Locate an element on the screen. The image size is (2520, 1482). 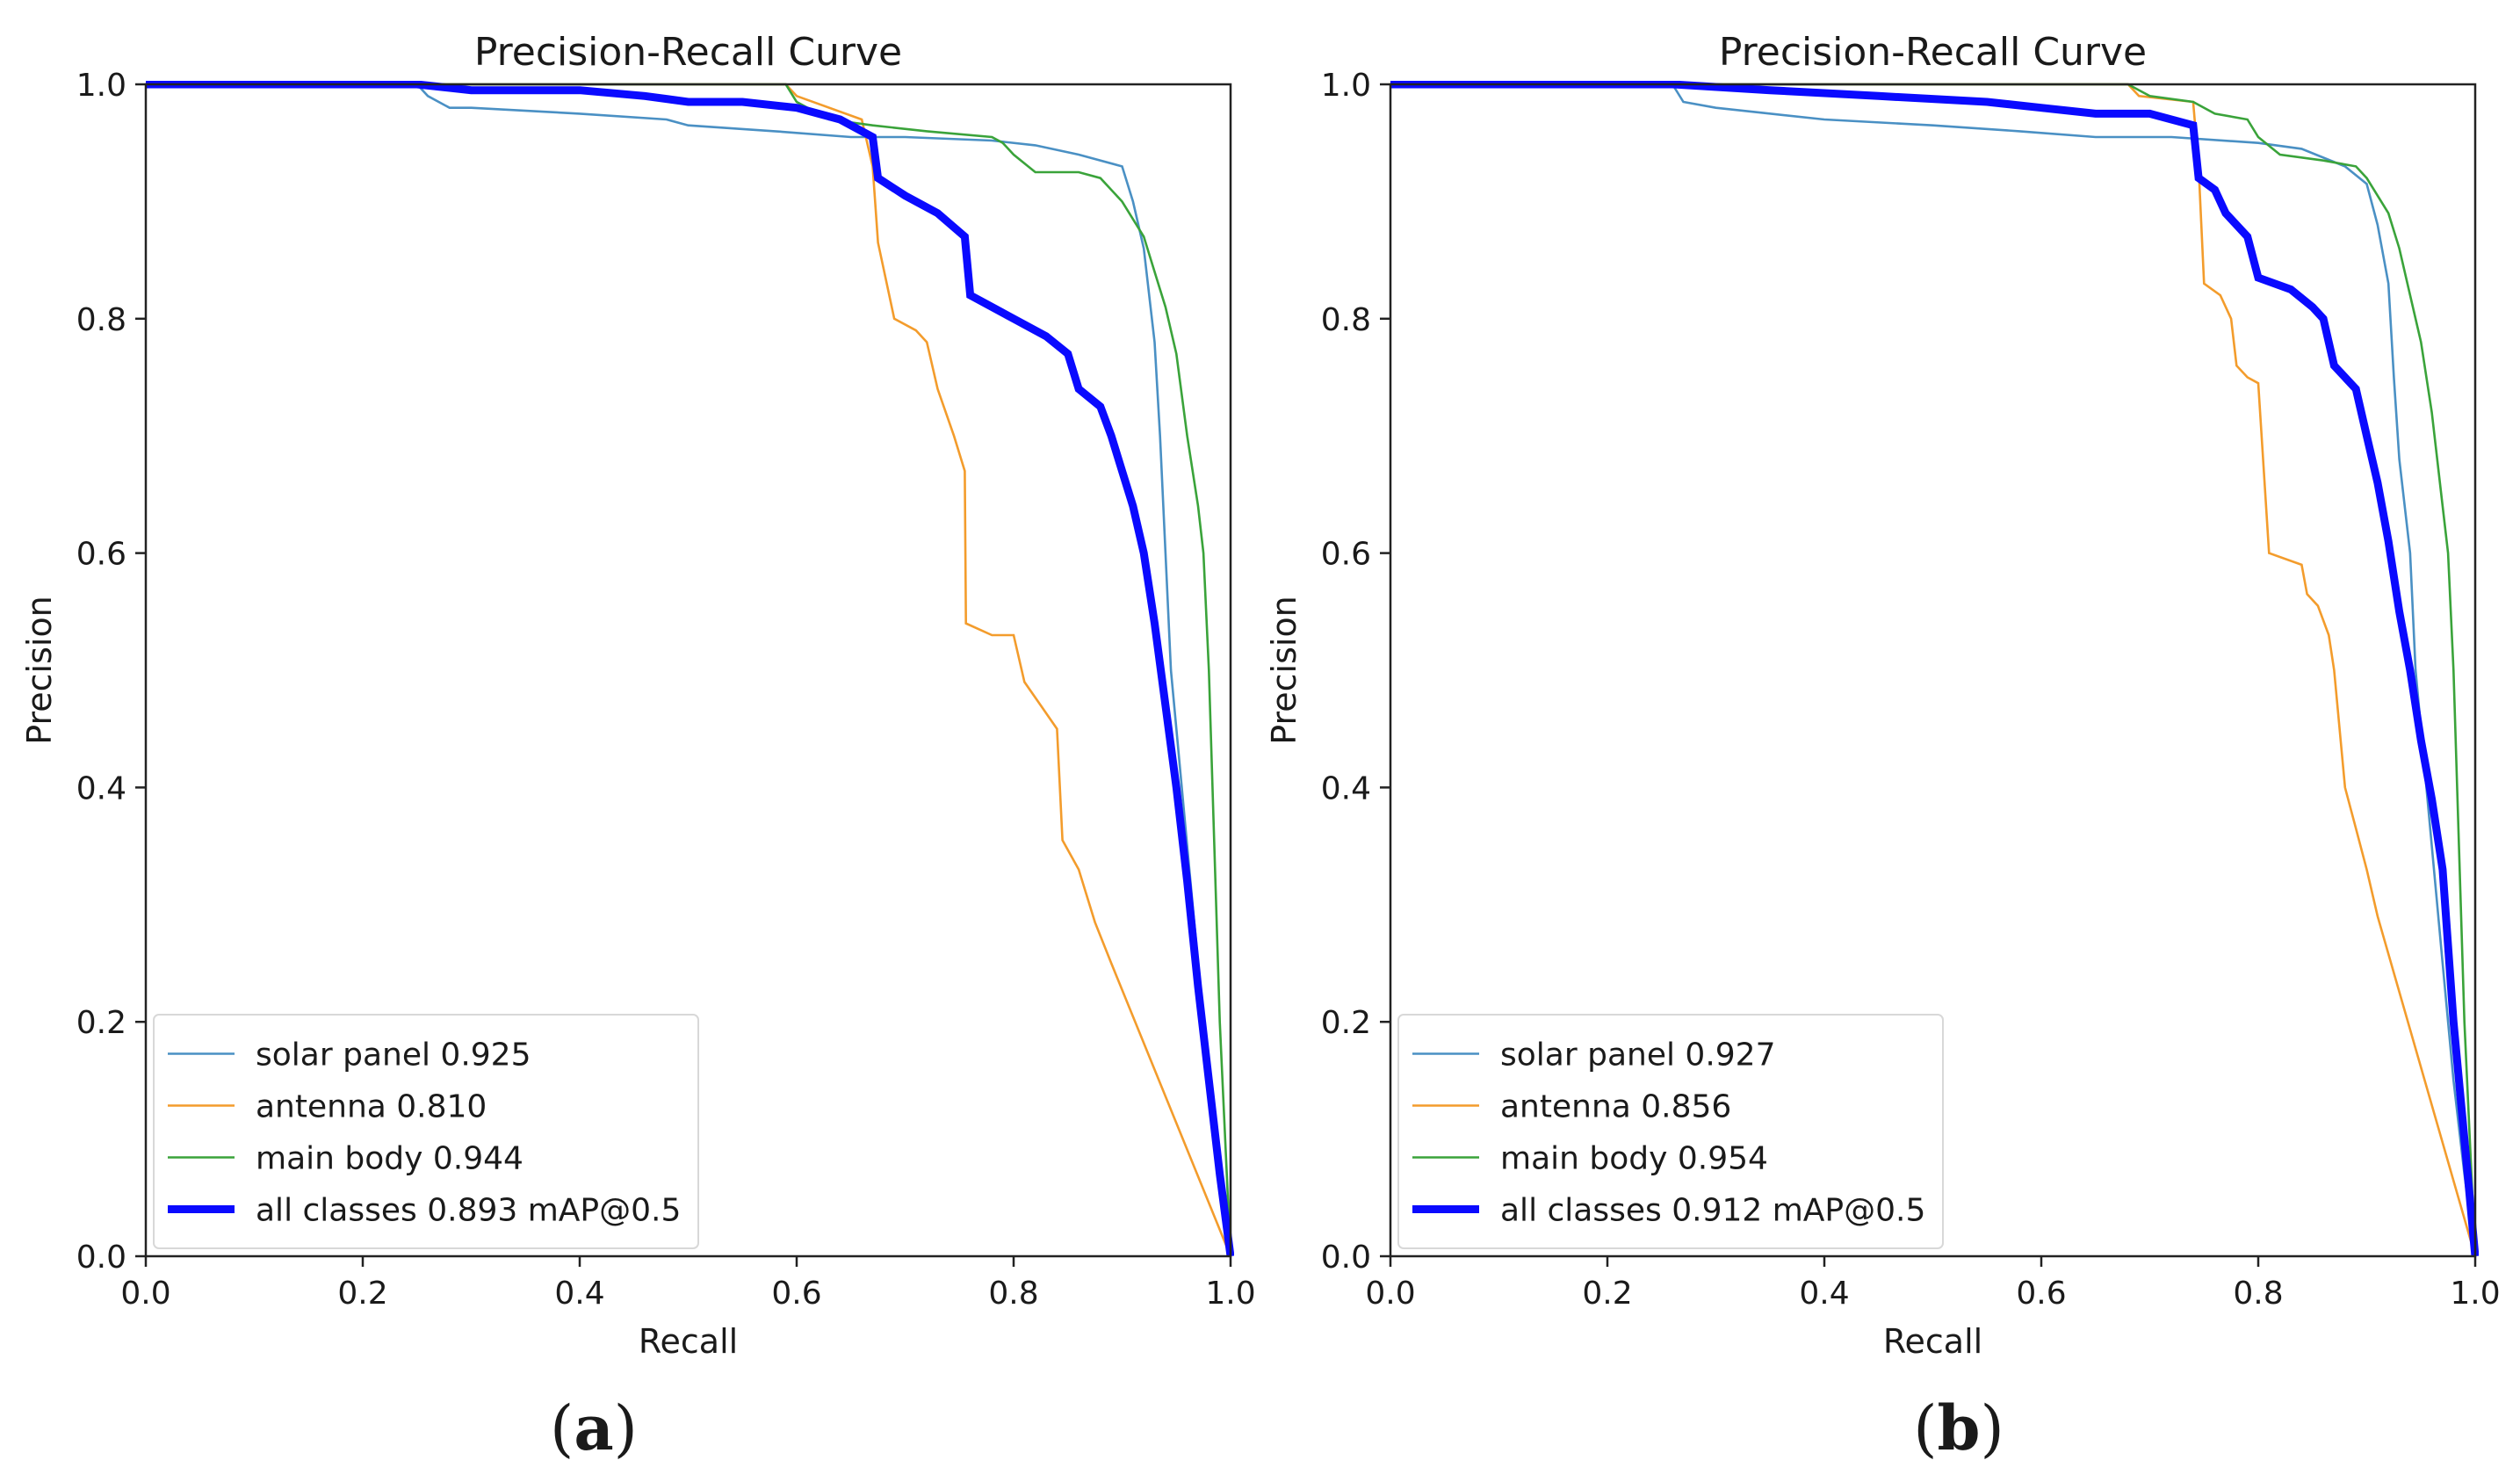
legend-entry-1: antenna 0.856 is located at coordinates (1615, 1107).